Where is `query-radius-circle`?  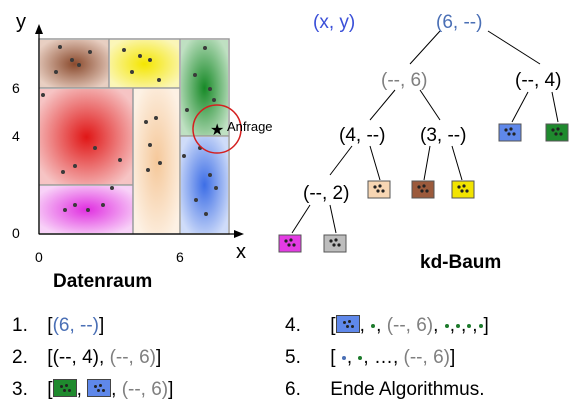 query-radius-circle is located at coordinates (217, 129).